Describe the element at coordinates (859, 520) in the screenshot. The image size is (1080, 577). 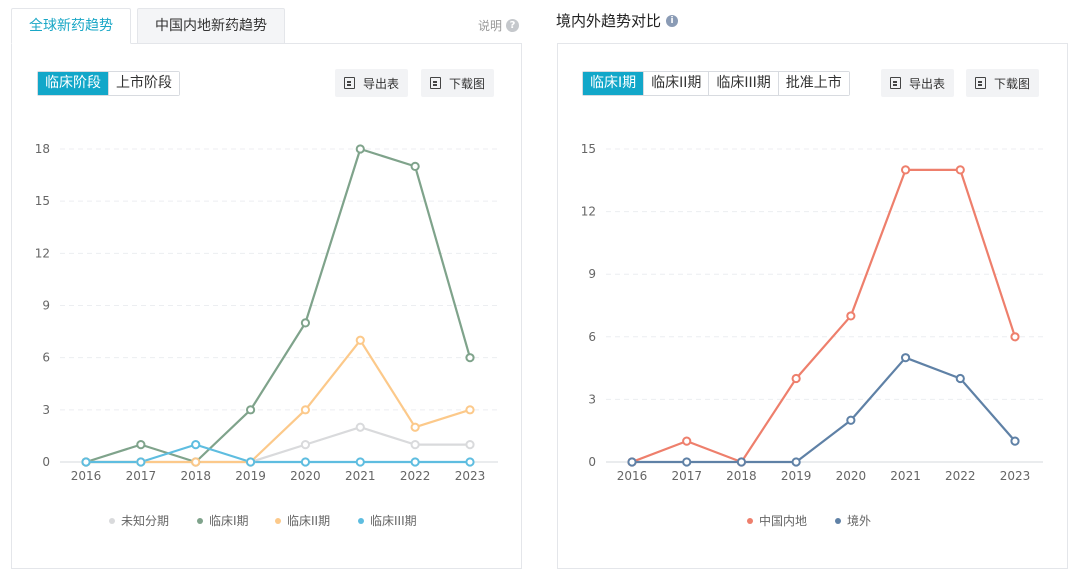
I see `legend-label: 境外` at that location.